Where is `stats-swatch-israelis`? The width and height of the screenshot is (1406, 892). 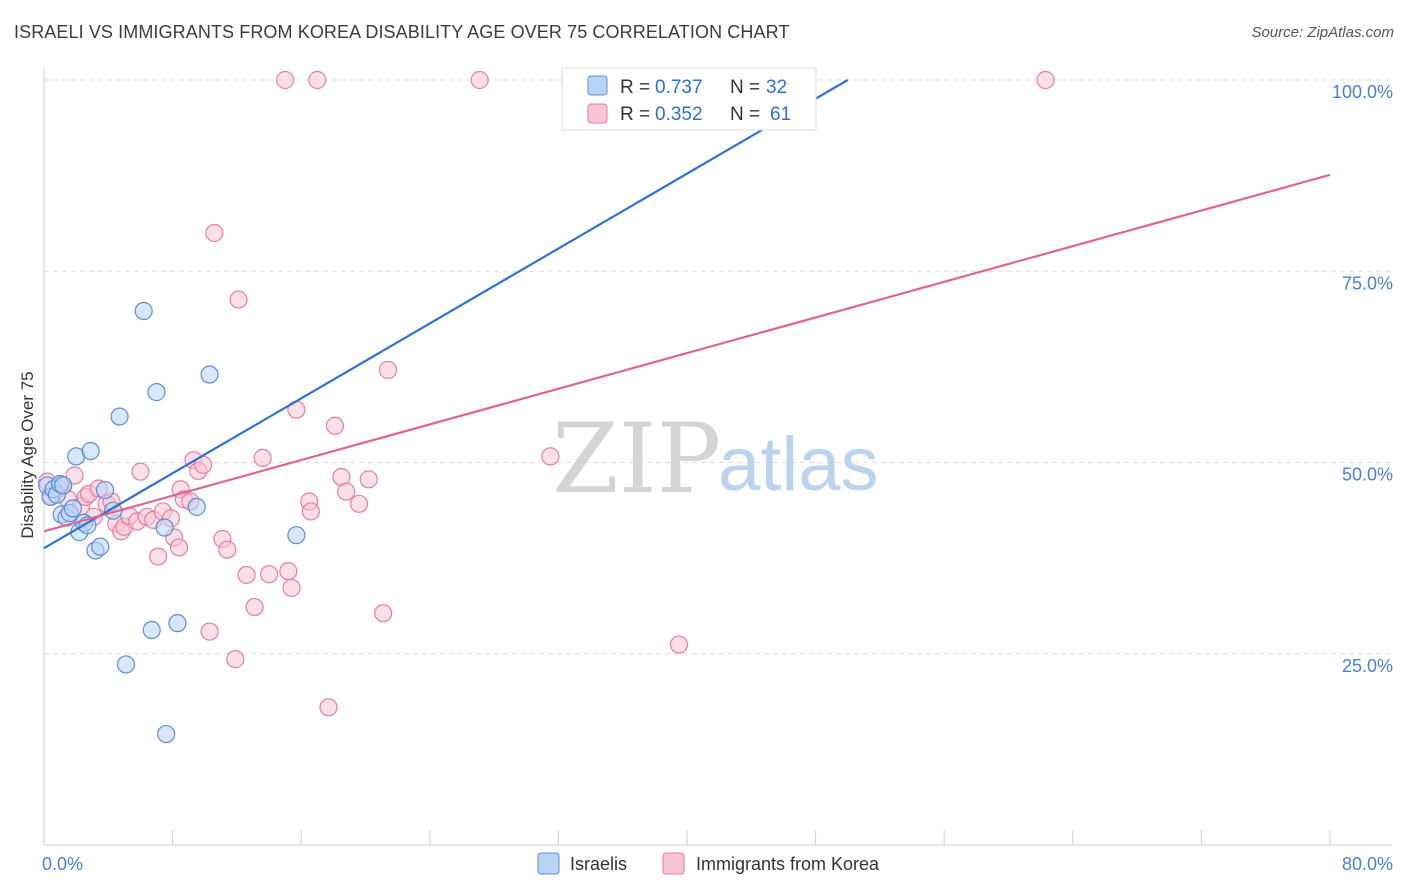
stats-swatch-israelis is located at coordinates (597, 85).